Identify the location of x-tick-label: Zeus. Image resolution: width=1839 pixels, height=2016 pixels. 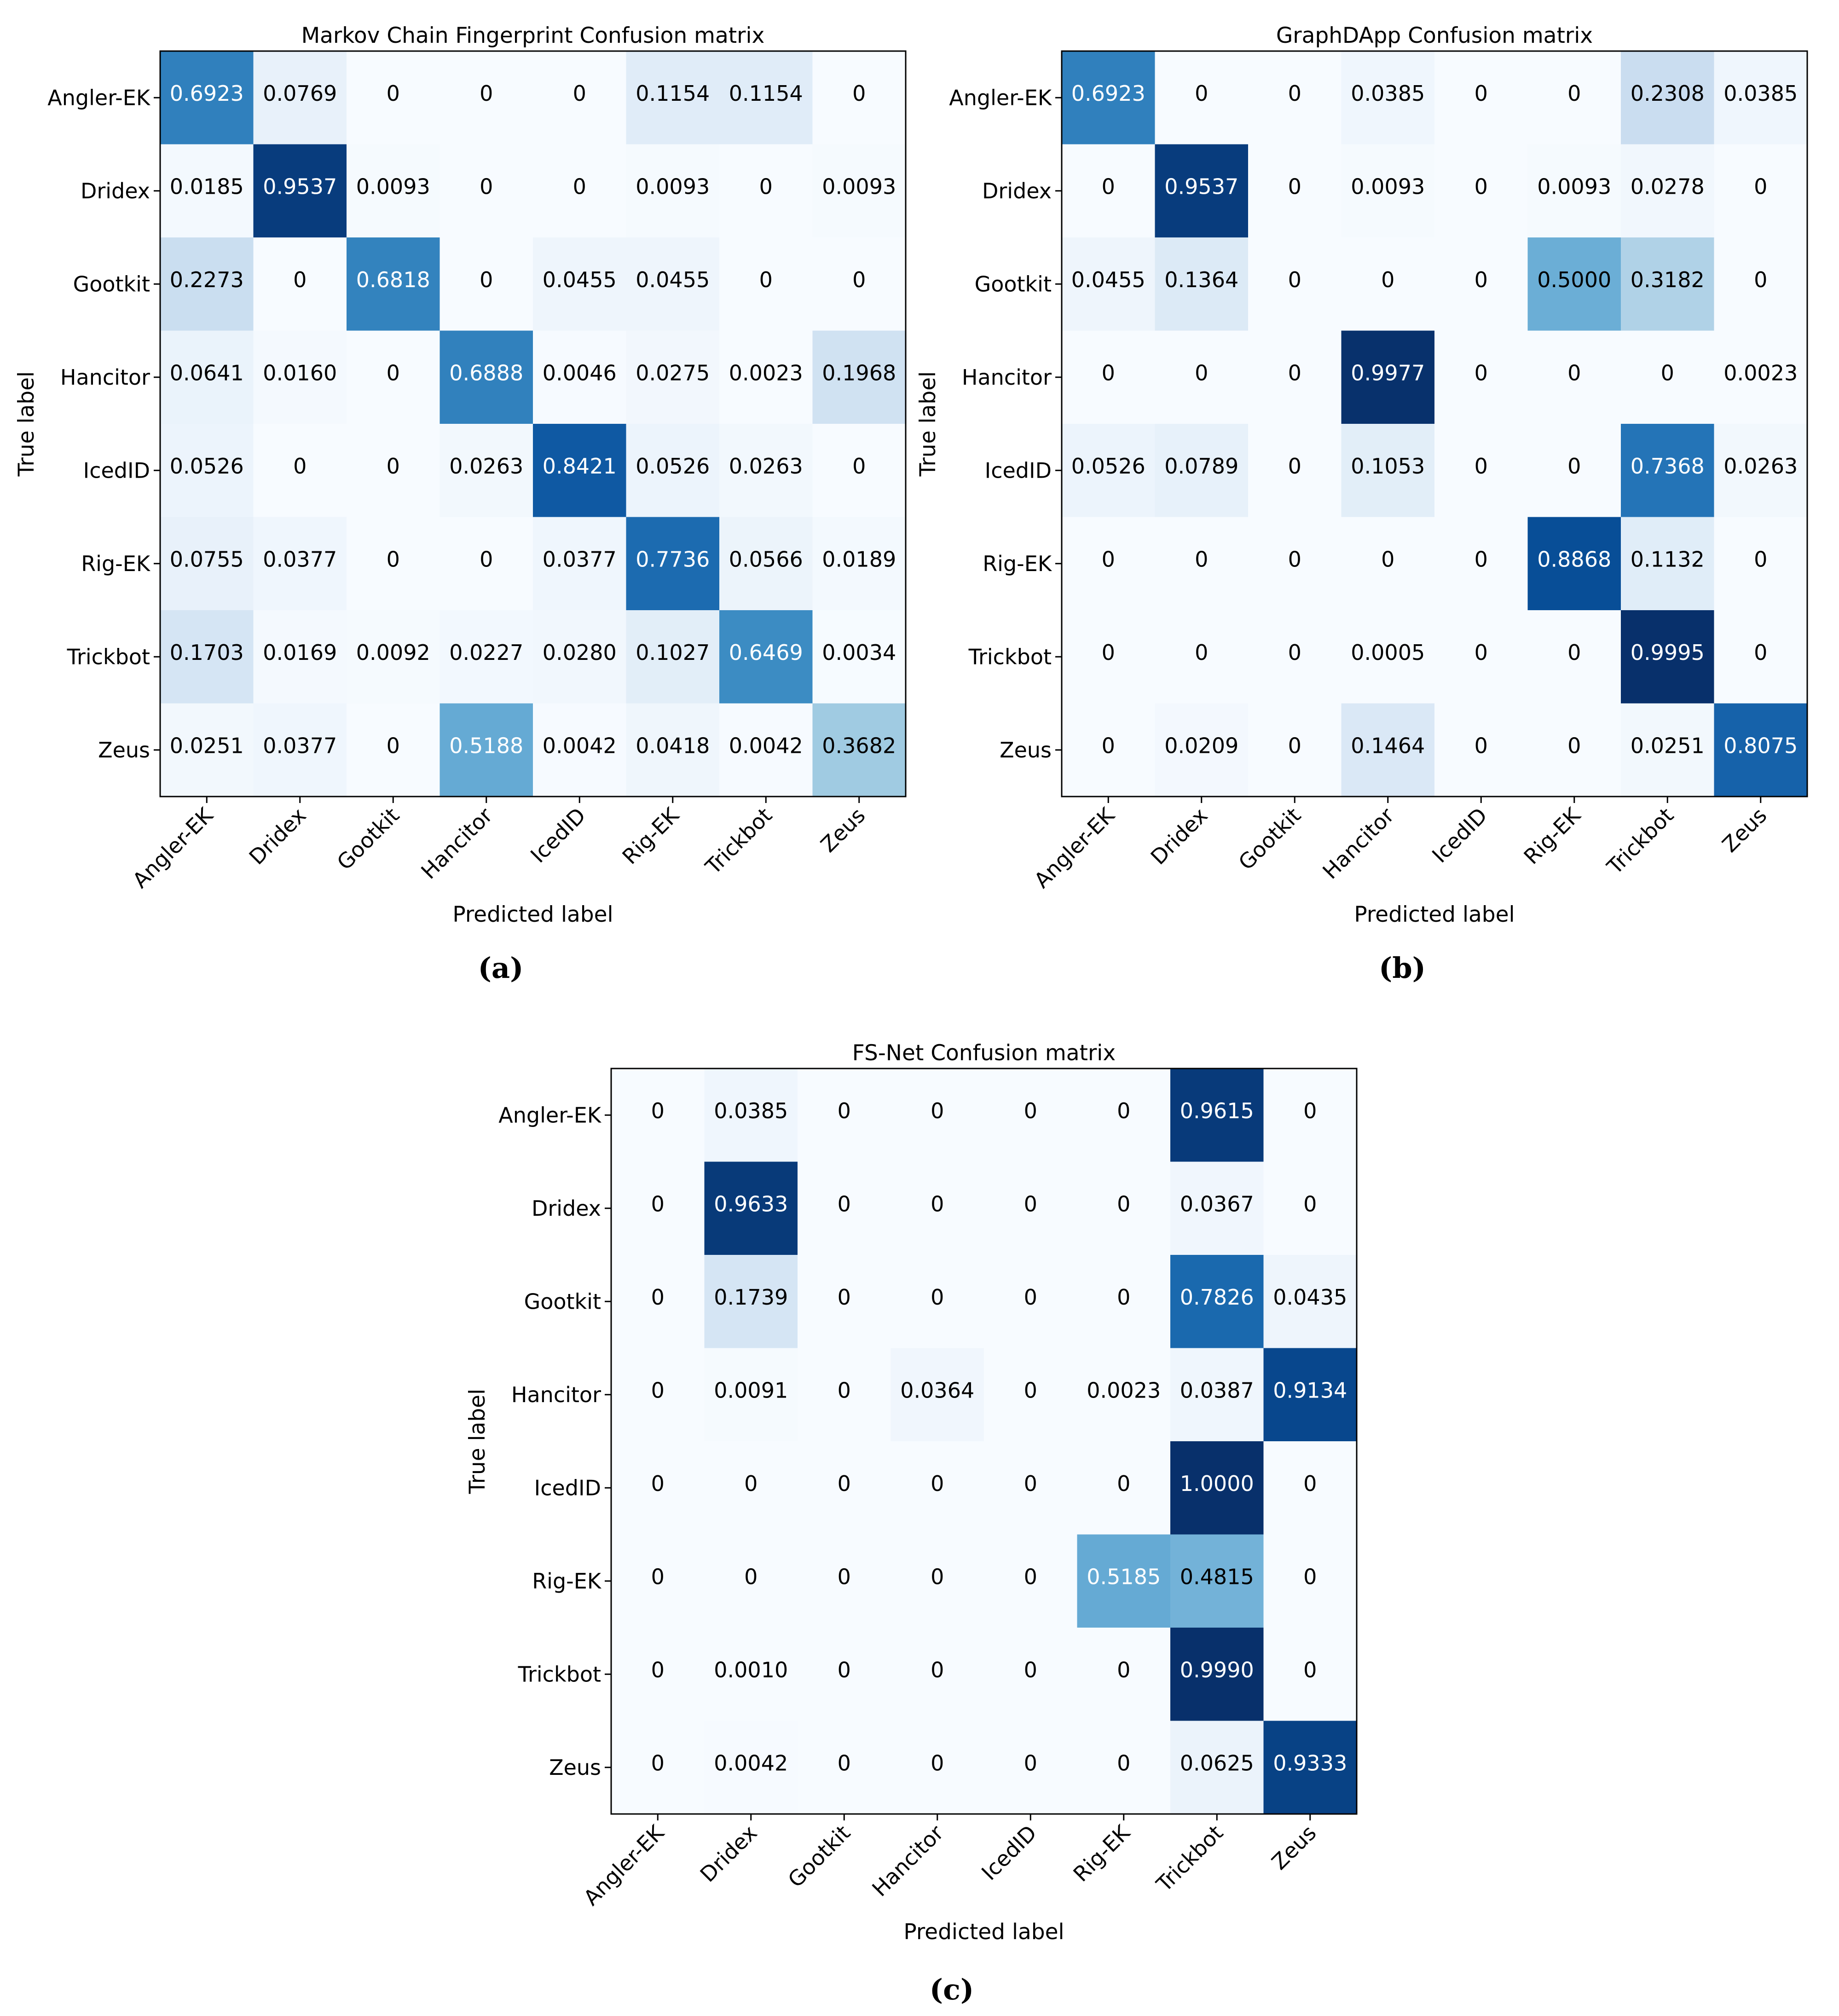
(842, 830).